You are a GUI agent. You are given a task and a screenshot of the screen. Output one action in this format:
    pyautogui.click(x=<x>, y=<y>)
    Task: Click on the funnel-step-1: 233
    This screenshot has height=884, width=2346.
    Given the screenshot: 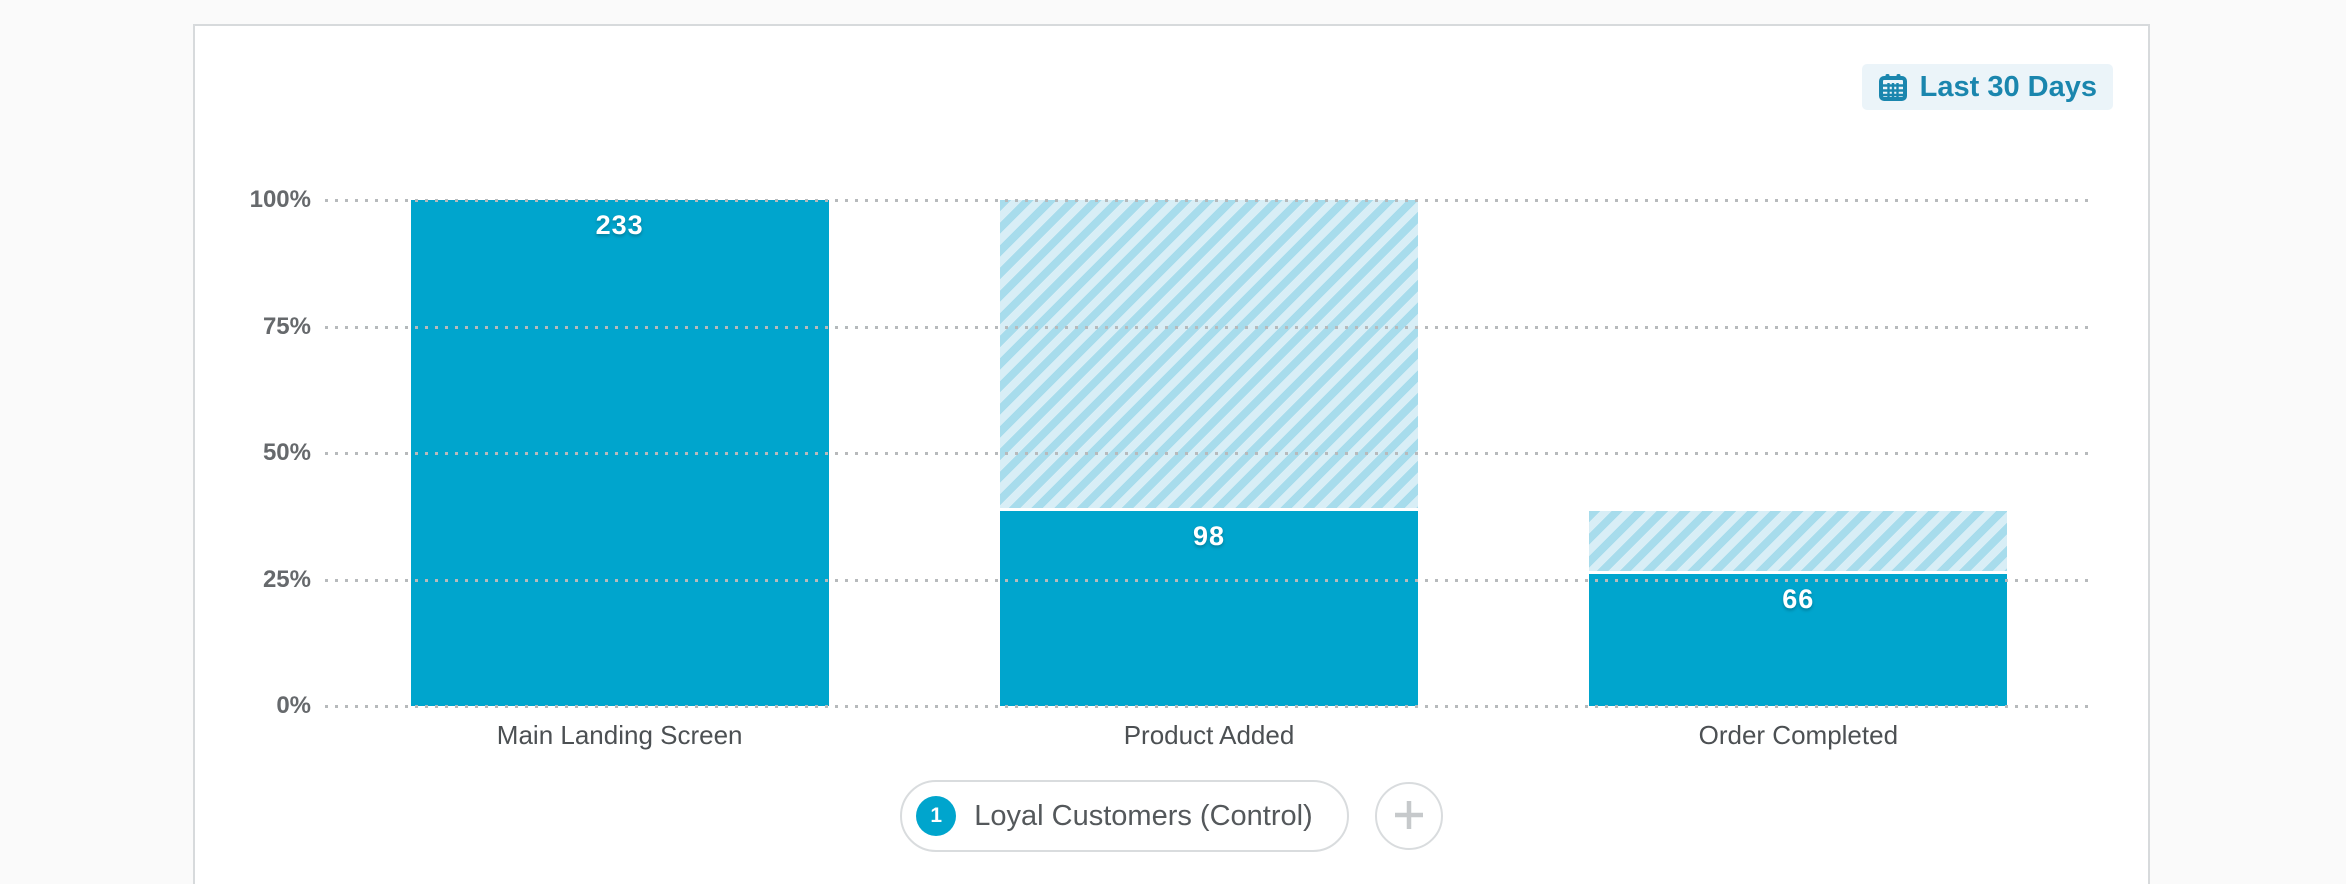 What is the action you would take?
    pyautogui.click(x=619, y=453)
    